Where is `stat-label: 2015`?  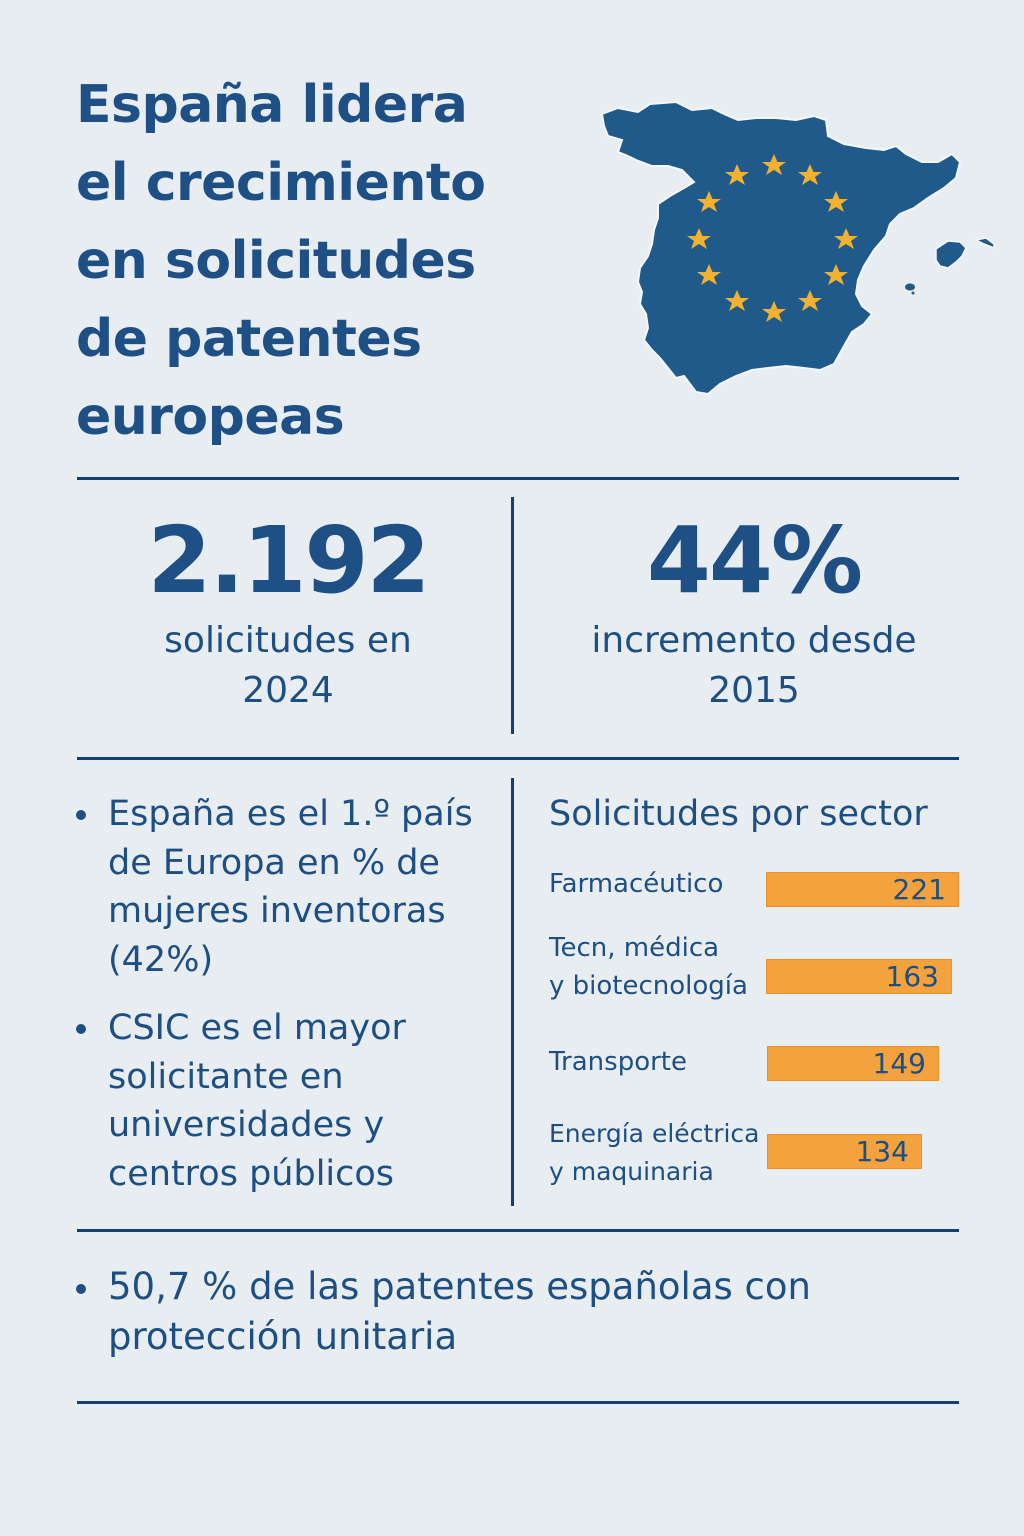
stat-label: 2015 is located at coordinates (754, 690).